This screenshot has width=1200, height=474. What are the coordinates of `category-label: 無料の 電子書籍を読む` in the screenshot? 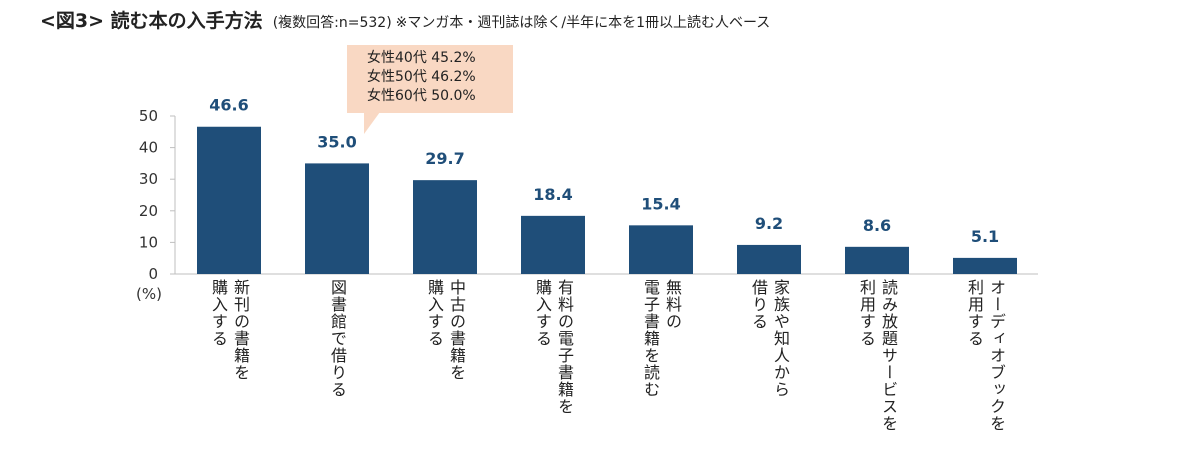 It's located at (661, 338).